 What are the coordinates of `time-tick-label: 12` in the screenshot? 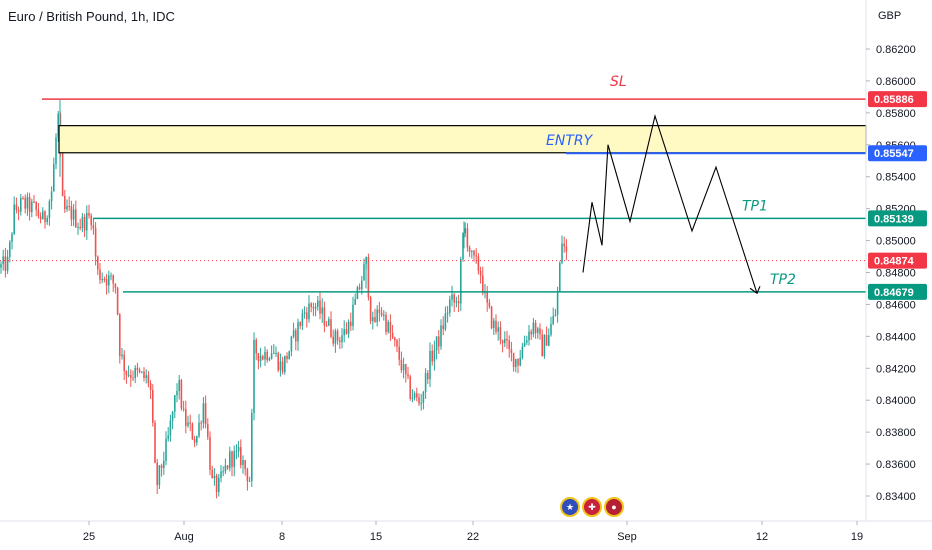 It's located at (762, 537).